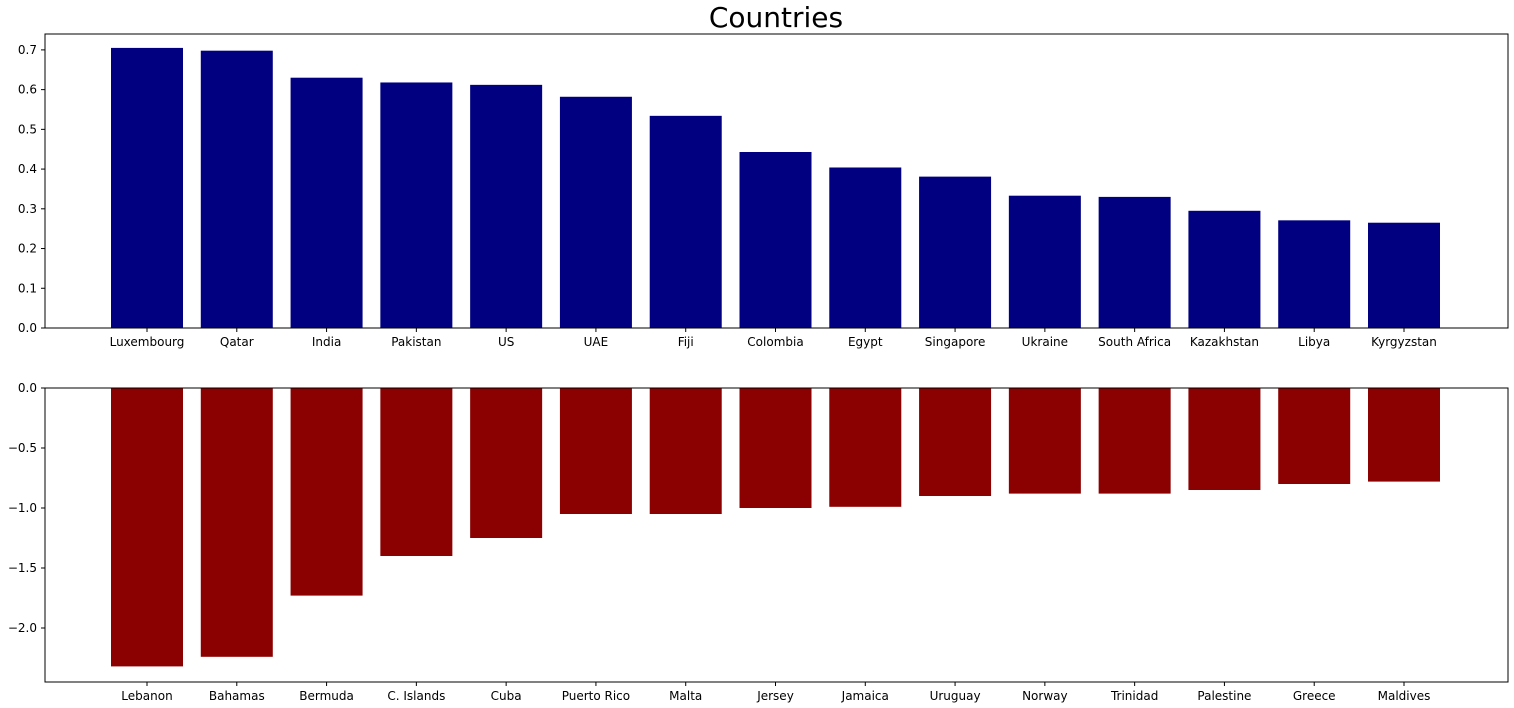 This screenshot has height=708, width=1514. I want to click on bar-kazakhstan, so click(1224, 269).